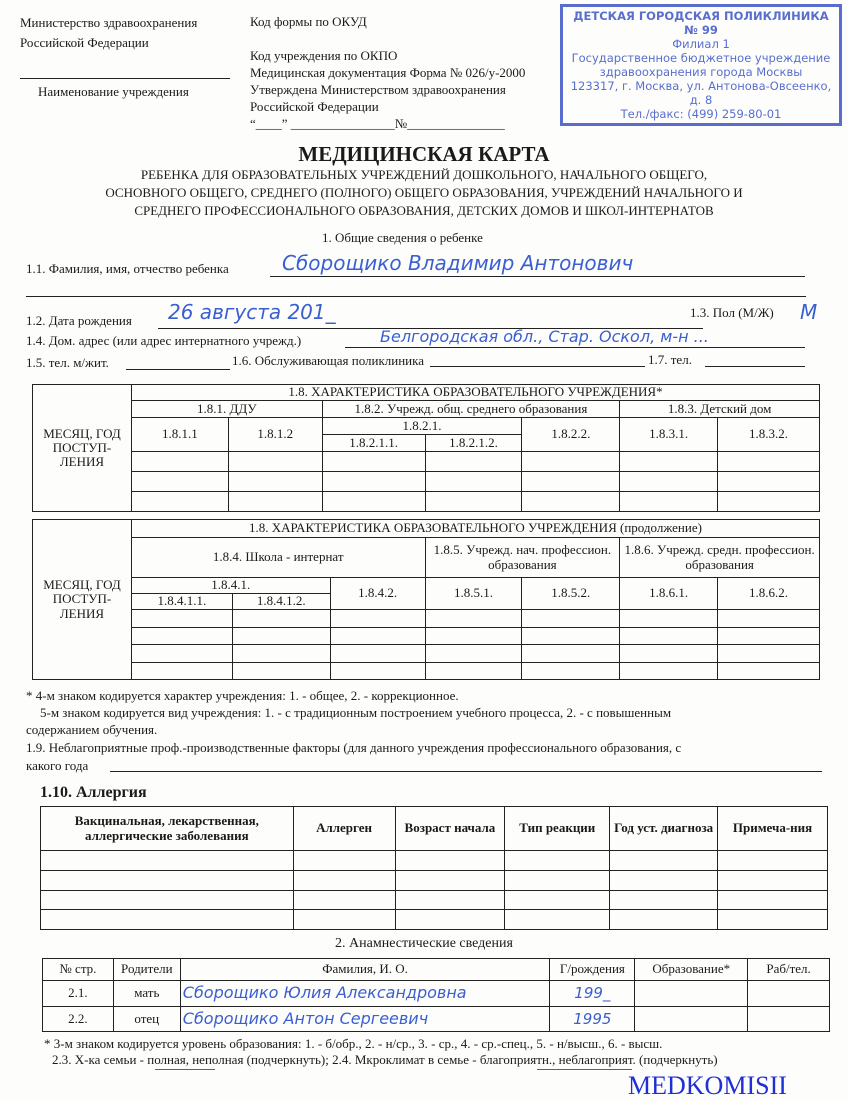  What do you see at coordinates (109, 22) in the screenshot?
I see `ministry-label: Министерство здравоохранения` at bounding box center [109, 22].